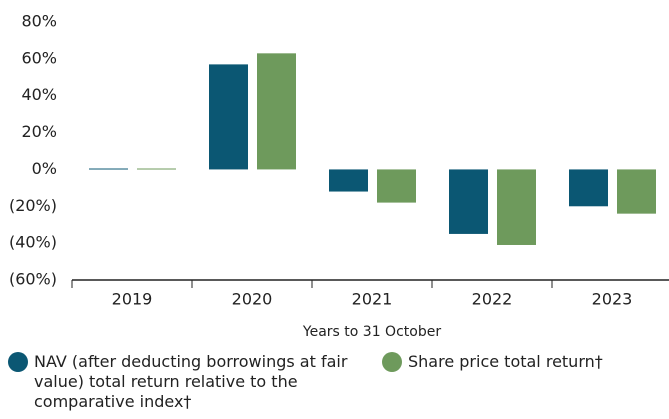  What do you see at coordinates (492, 299) in the screenshot?
I see `x-tick-label: 2022` at bounding box center [492, 299].